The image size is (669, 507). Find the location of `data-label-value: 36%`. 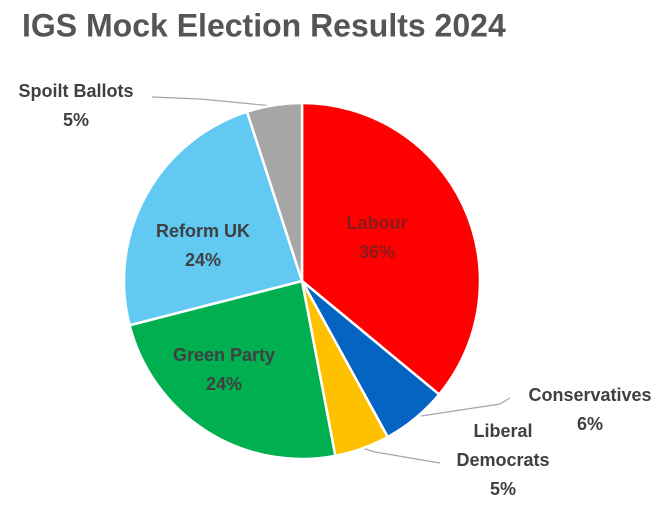

data-label-value: 36% is located at coordinates (377, 252).